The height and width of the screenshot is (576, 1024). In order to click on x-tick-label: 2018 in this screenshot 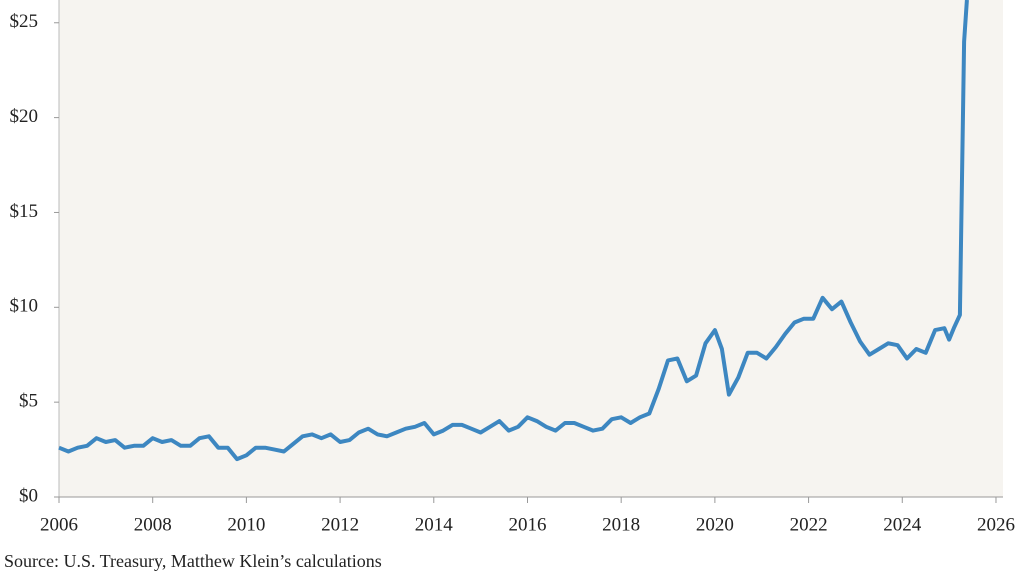, I will do `click(621, 524)`.